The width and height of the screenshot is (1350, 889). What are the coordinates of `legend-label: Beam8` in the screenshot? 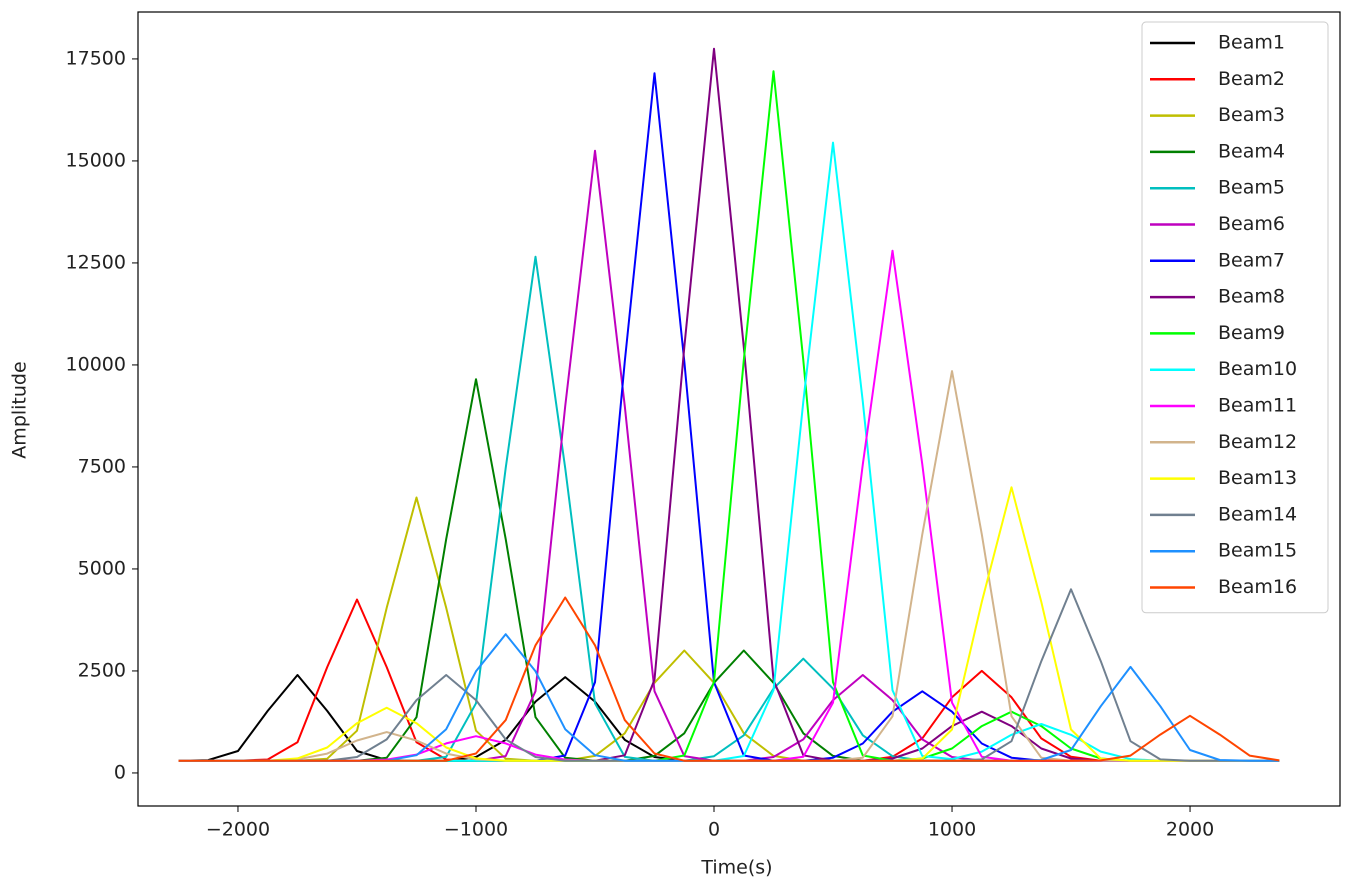 It's located at (1251, 297).